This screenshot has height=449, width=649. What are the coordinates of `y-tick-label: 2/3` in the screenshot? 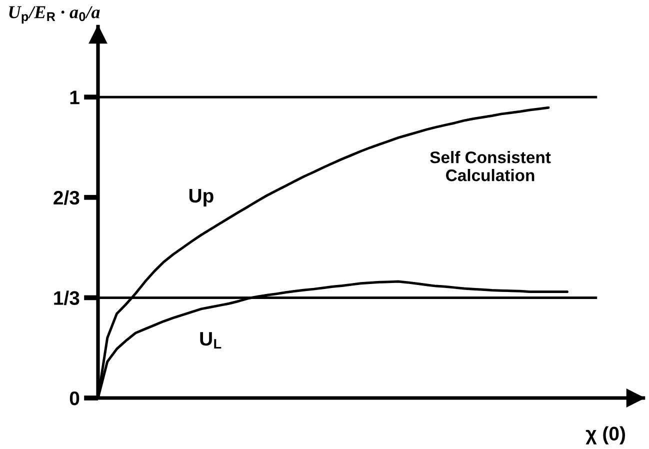 It's located at (67, 197).